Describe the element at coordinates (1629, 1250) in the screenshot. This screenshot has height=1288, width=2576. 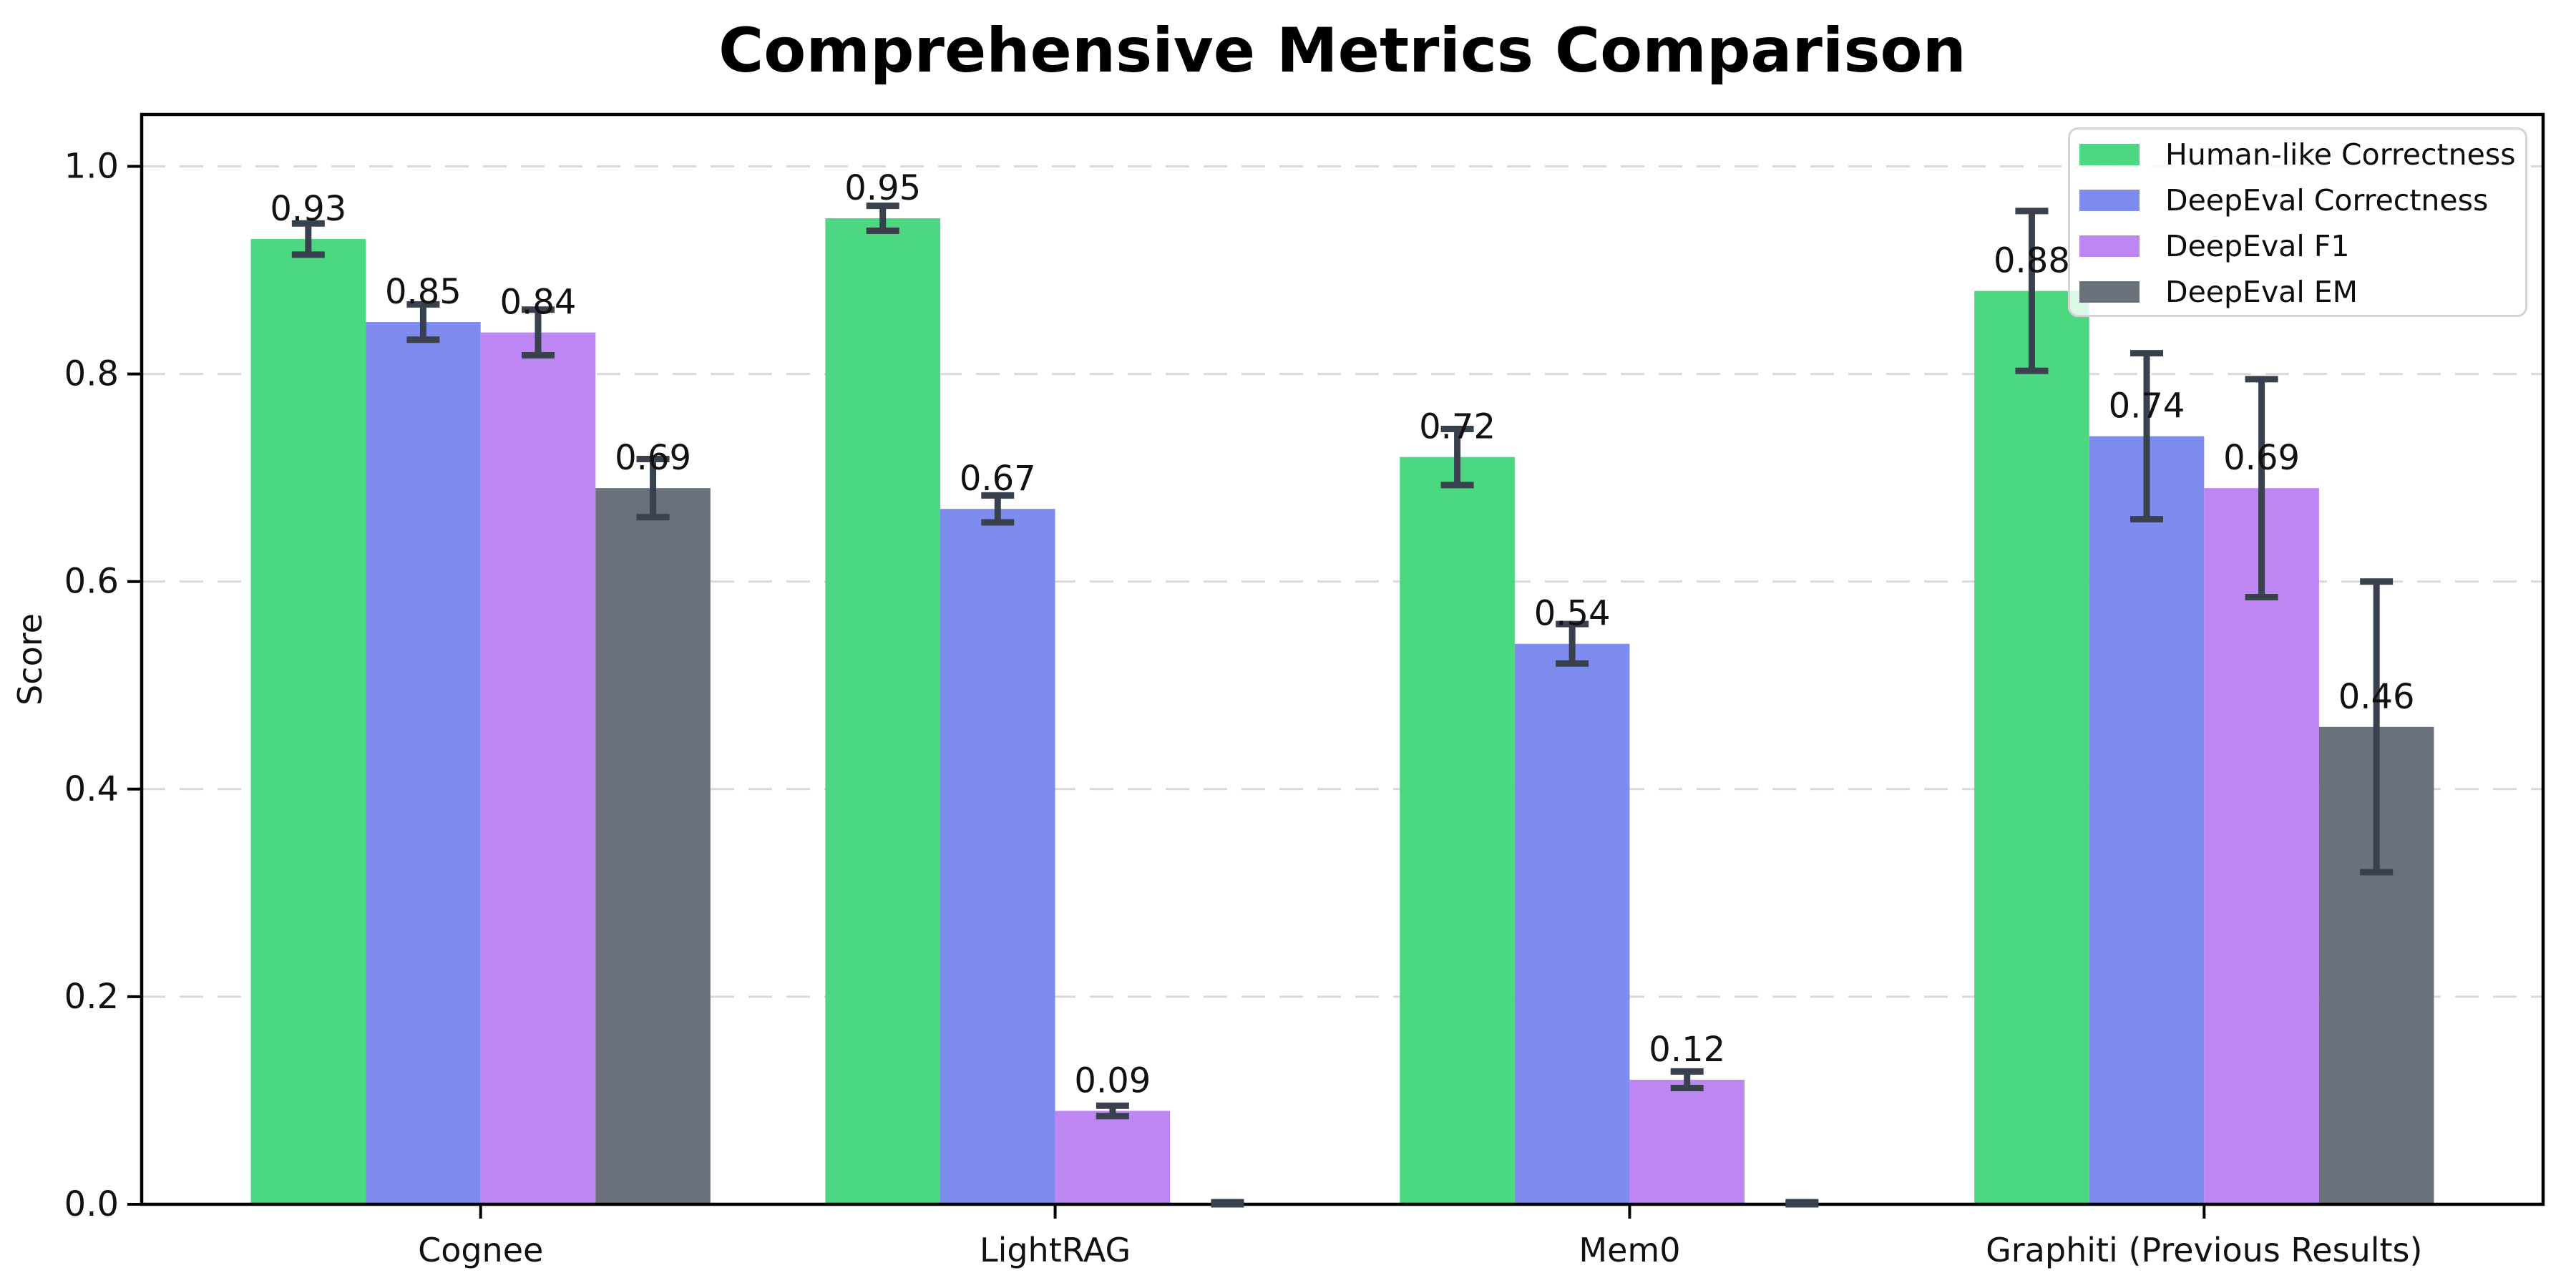
I see `x-tick-label: Mem0` at that location.